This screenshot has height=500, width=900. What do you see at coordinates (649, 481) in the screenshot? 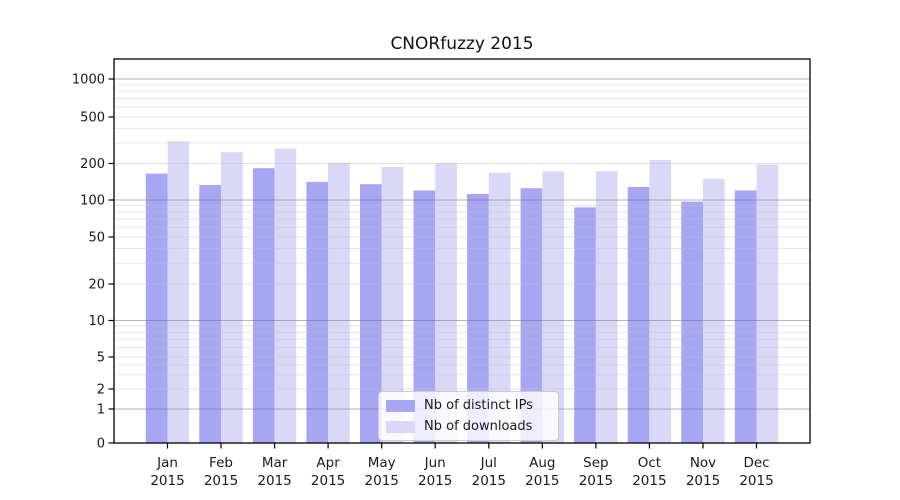
I see `x-tick-label-year-oct: 2015` at bounding box center [649, 481].